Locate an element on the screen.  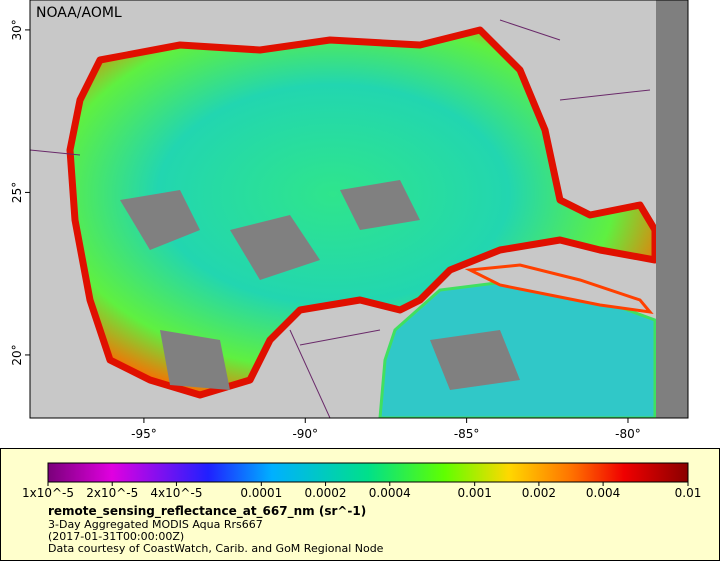
lon-tick-label: -85° is located at coordinates (467, 434).